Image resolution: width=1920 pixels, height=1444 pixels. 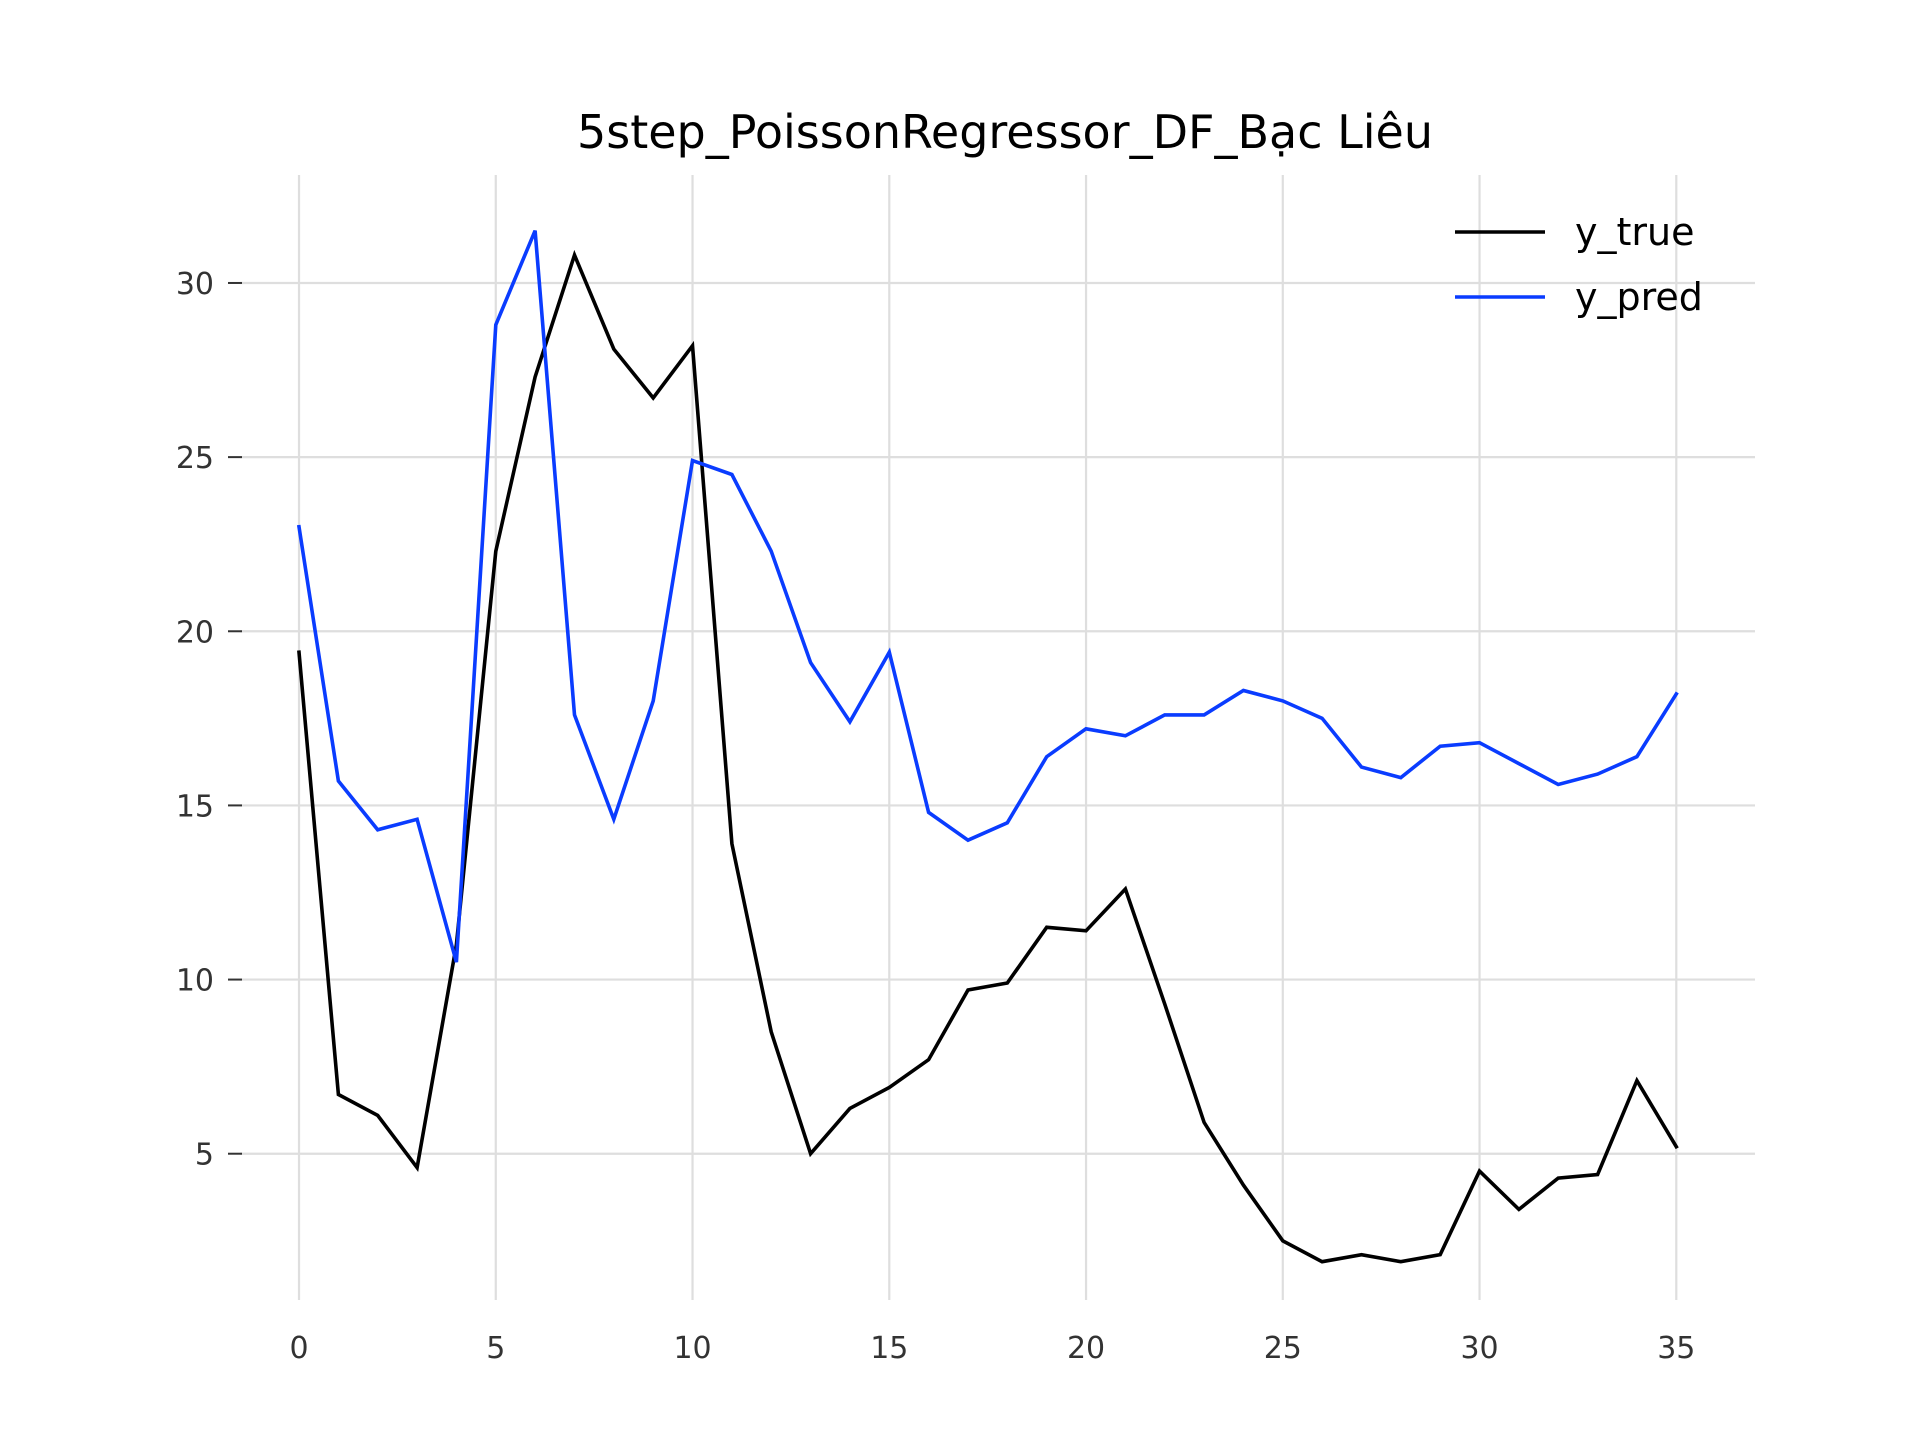 I want to click on x-tick-label: 10, so click(x=692, y=1348).